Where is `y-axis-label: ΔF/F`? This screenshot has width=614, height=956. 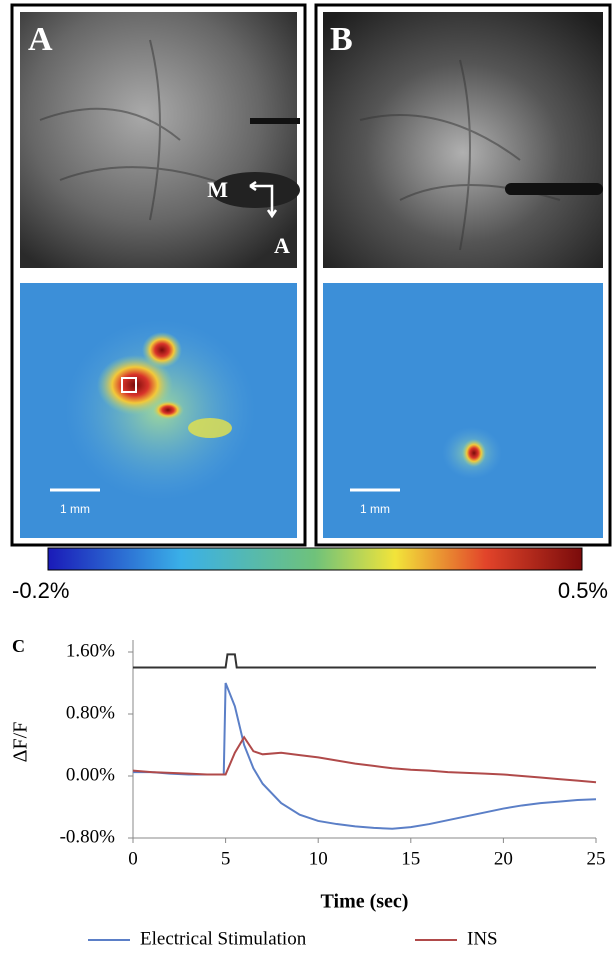
y-axis-label: ΔF/F is located at coordinates (21, 742).